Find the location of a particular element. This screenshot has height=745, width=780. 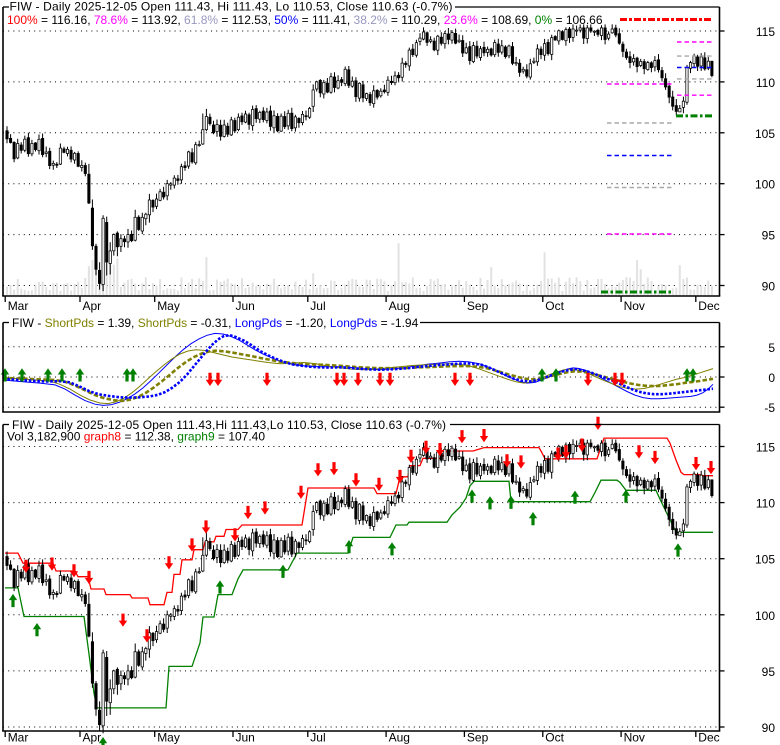

svg-text: 0 is located at coordinates (771, 378).